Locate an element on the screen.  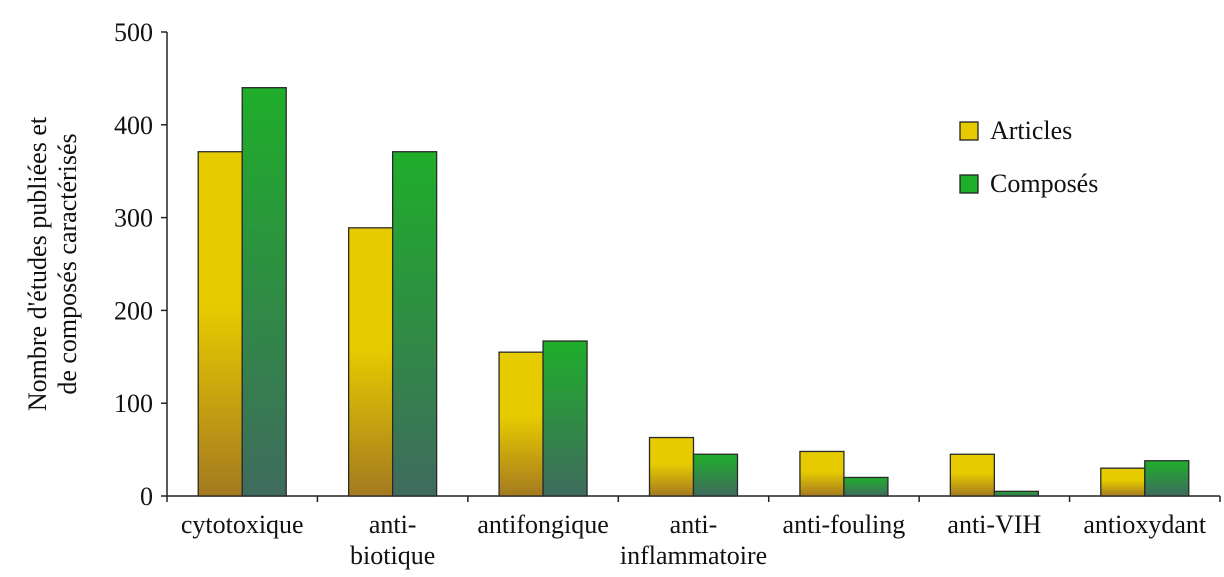
y-tick-label: 0 is located at coordinates (146, 496).